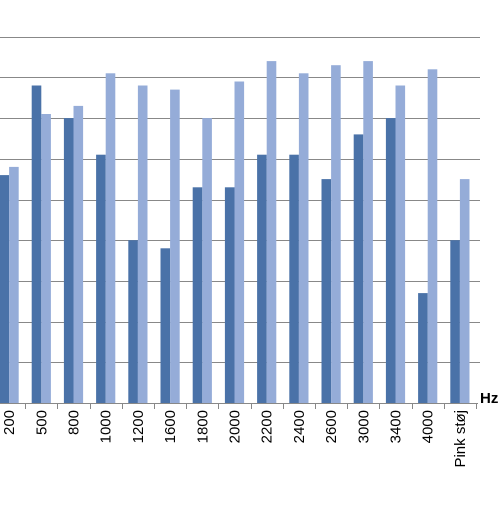 This screenshot has height=505, width=500. What do you see at coordinates (170, 426) in the screenshot?
I see `x-tick-label: 1600` at bounding box center [170, 426].